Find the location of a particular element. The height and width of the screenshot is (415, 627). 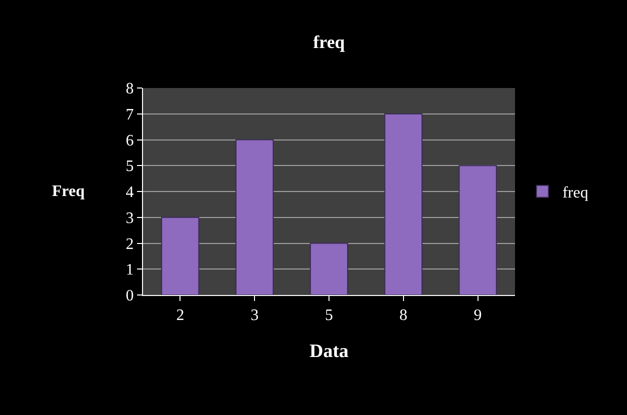

y-tick-label: 8 is located at coordinates (130, 89).